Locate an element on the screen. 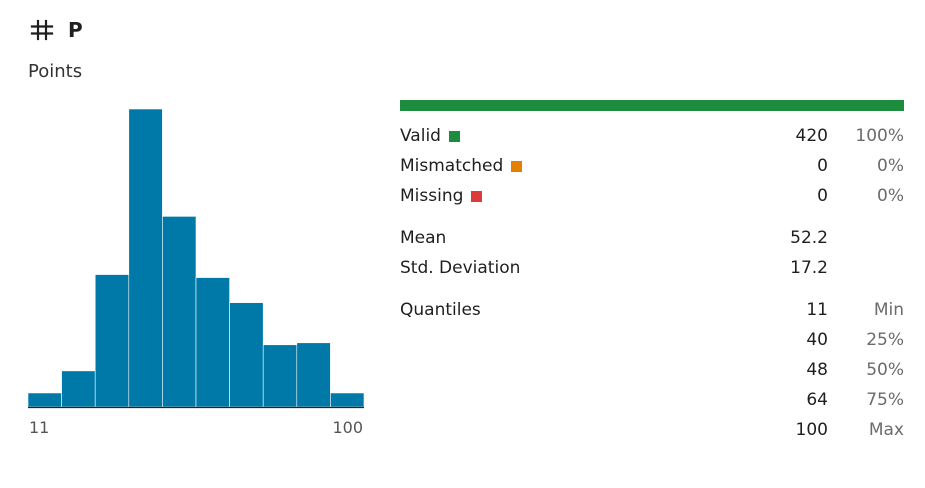 The image size is (925, 488). mismatched-row: Mismatched 0 0% is located at coordinates (652, 166).